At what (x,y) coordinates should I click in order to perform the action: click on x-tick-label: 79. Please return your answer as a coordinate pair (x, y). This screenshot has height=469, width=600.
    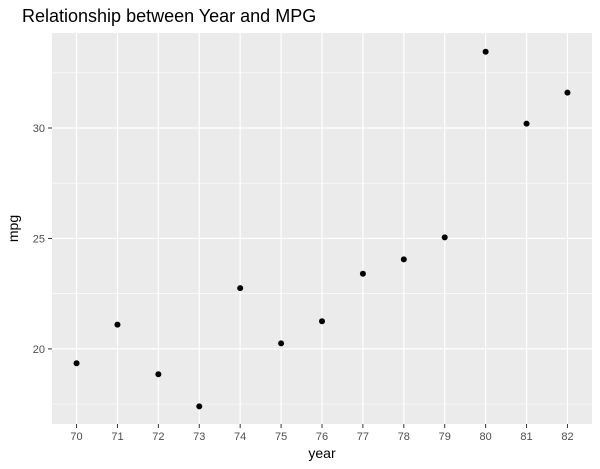
    Looking at the image, I should click on (445, 437).